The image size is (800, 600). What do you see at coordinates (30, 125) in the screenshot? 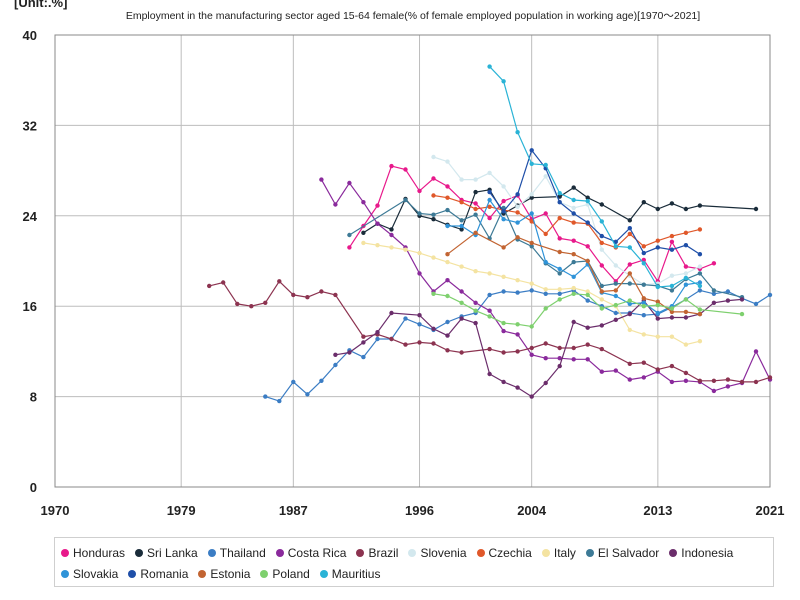
I see `y-tick-label: 32` at bounding box center [30, 125].